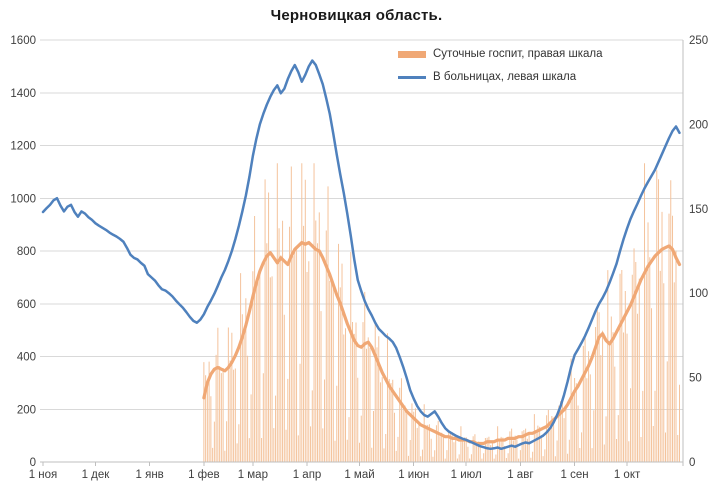  What do you see at coordinates (204, 475) in the screenshot?
I see `x-tick-label: 1 фев` at bounding box center [204, 475].